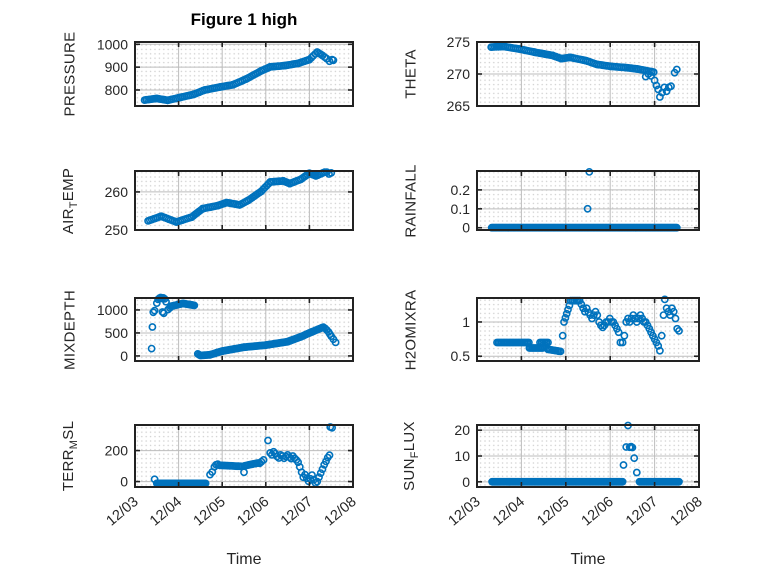 The image size is (778, 583). Describe the element at coordinates (686, 512) in the screenshot. I see `x-tick-label: 12/08` at that location.